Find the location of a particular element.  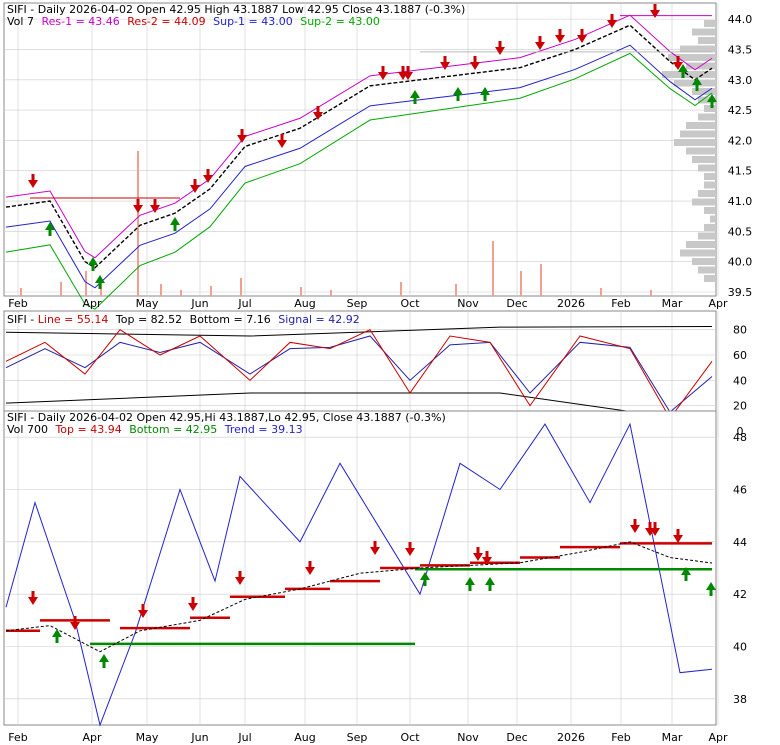

trend-bottom-value: Bottom = 42.95 is located at coordinates (173, 429).